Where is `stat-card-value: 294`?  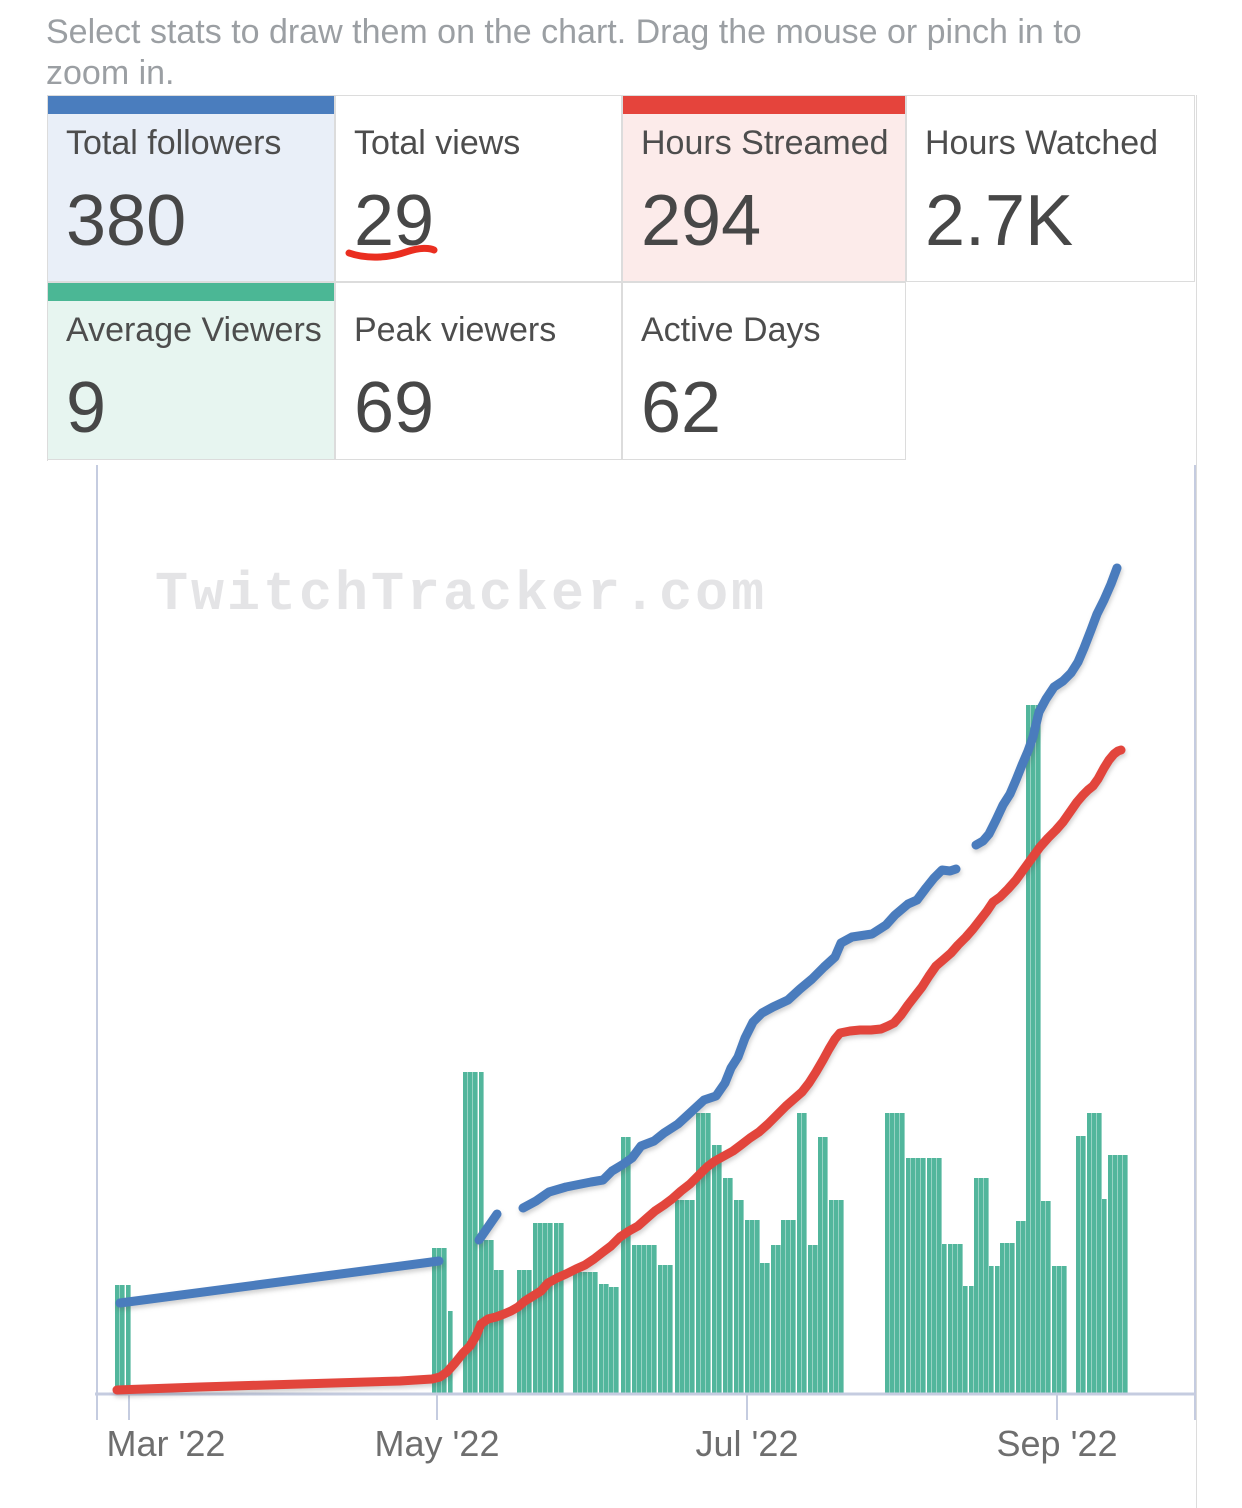
stat-card-value: 294 is located at coordinates (701, 221).